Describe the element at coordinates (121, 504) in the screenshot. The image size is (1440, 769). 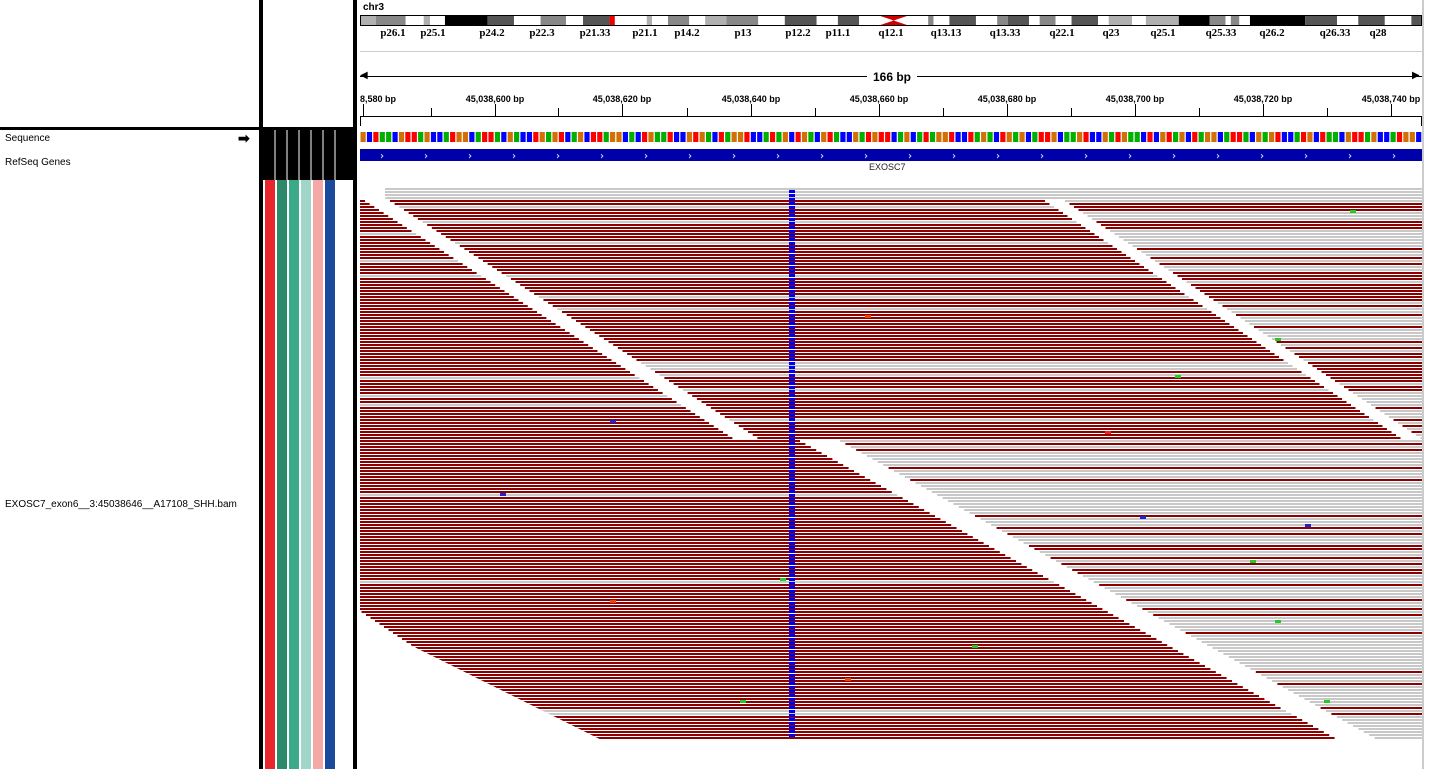
I see `track-name-bam: EXOSC7_exon6__3:45038646__A17108_SHH.bam` at that location.